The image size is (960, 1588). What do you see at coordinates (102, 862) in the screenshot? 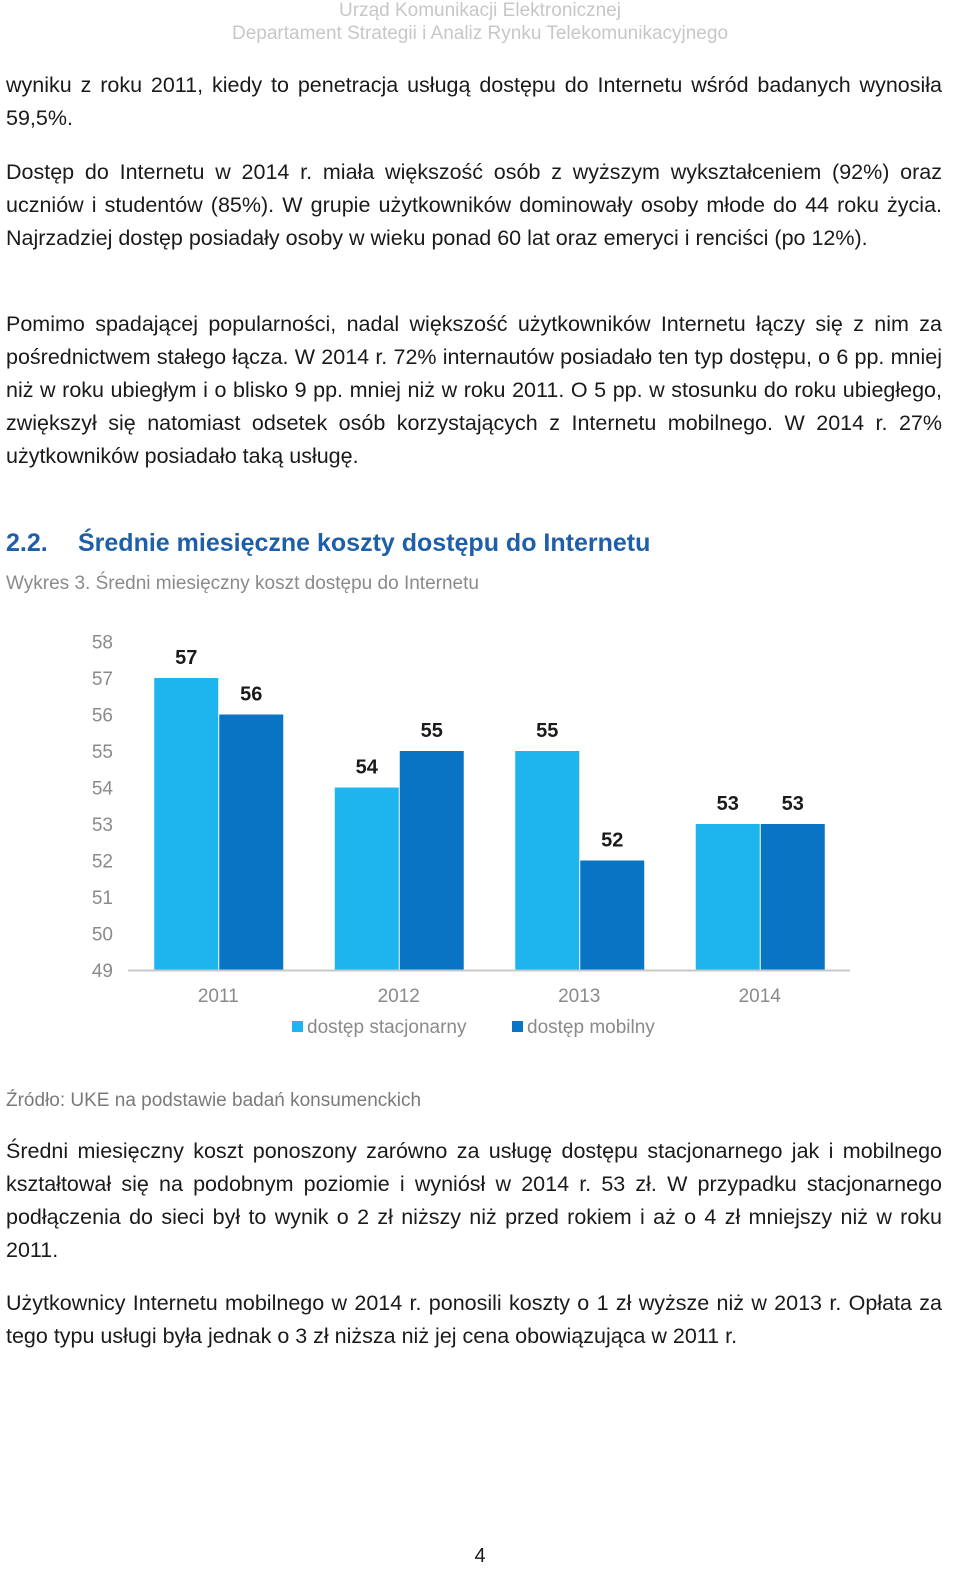
I see `y-tick-label: 52` at bounding box center [102, 862].